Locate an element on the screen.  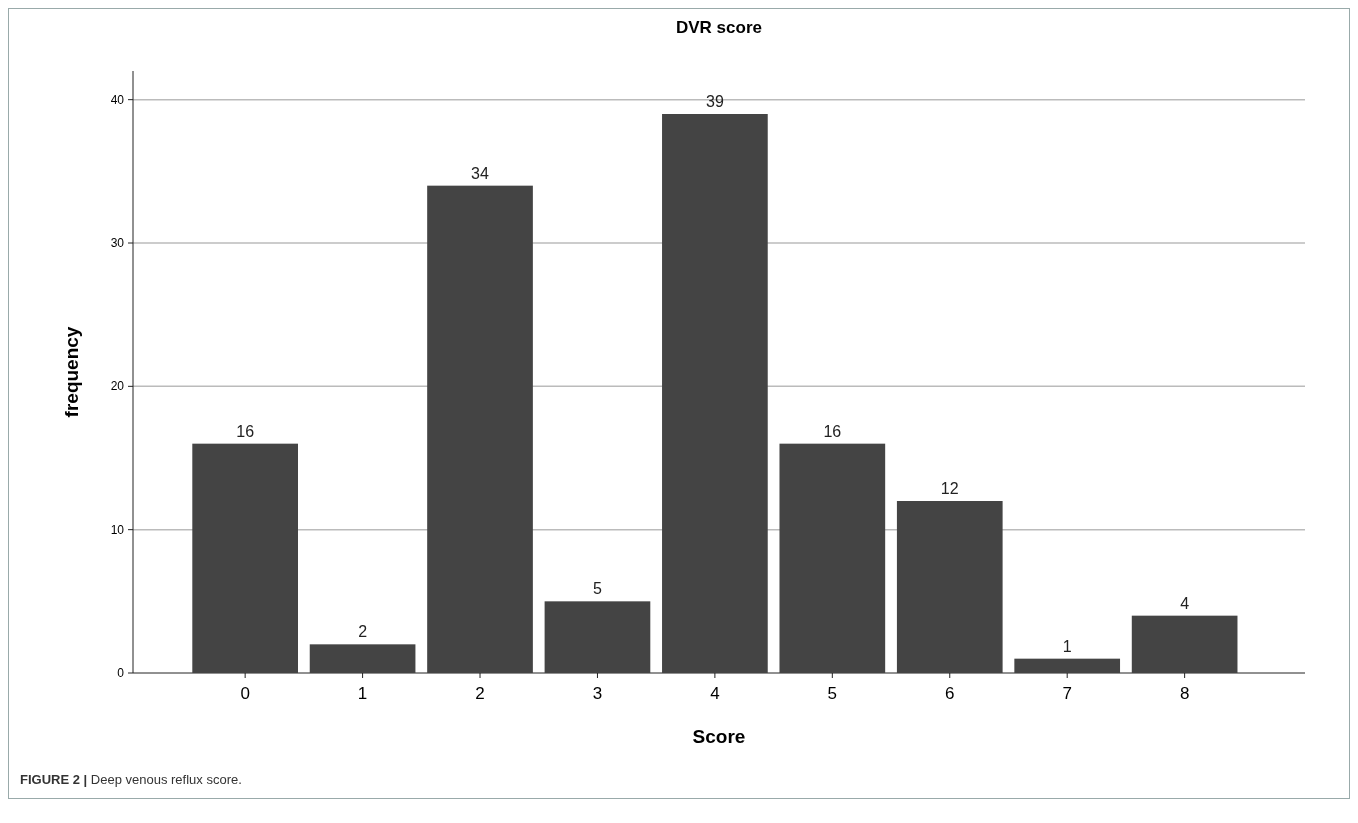
data-label: 34 is located at coordinates (480, 173).